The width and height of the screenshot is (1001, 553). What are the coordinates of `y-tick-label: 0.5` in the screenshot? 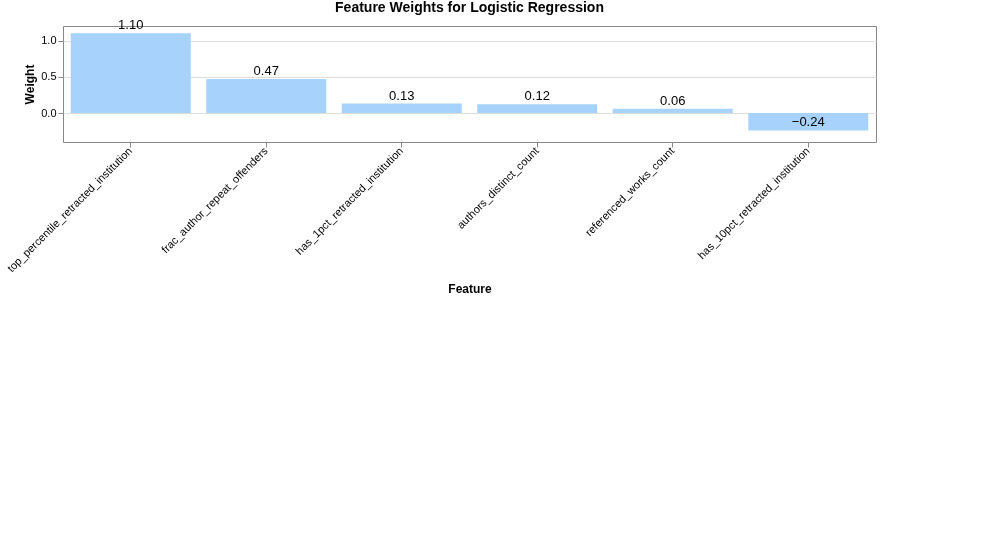 It's located at (49, 76).